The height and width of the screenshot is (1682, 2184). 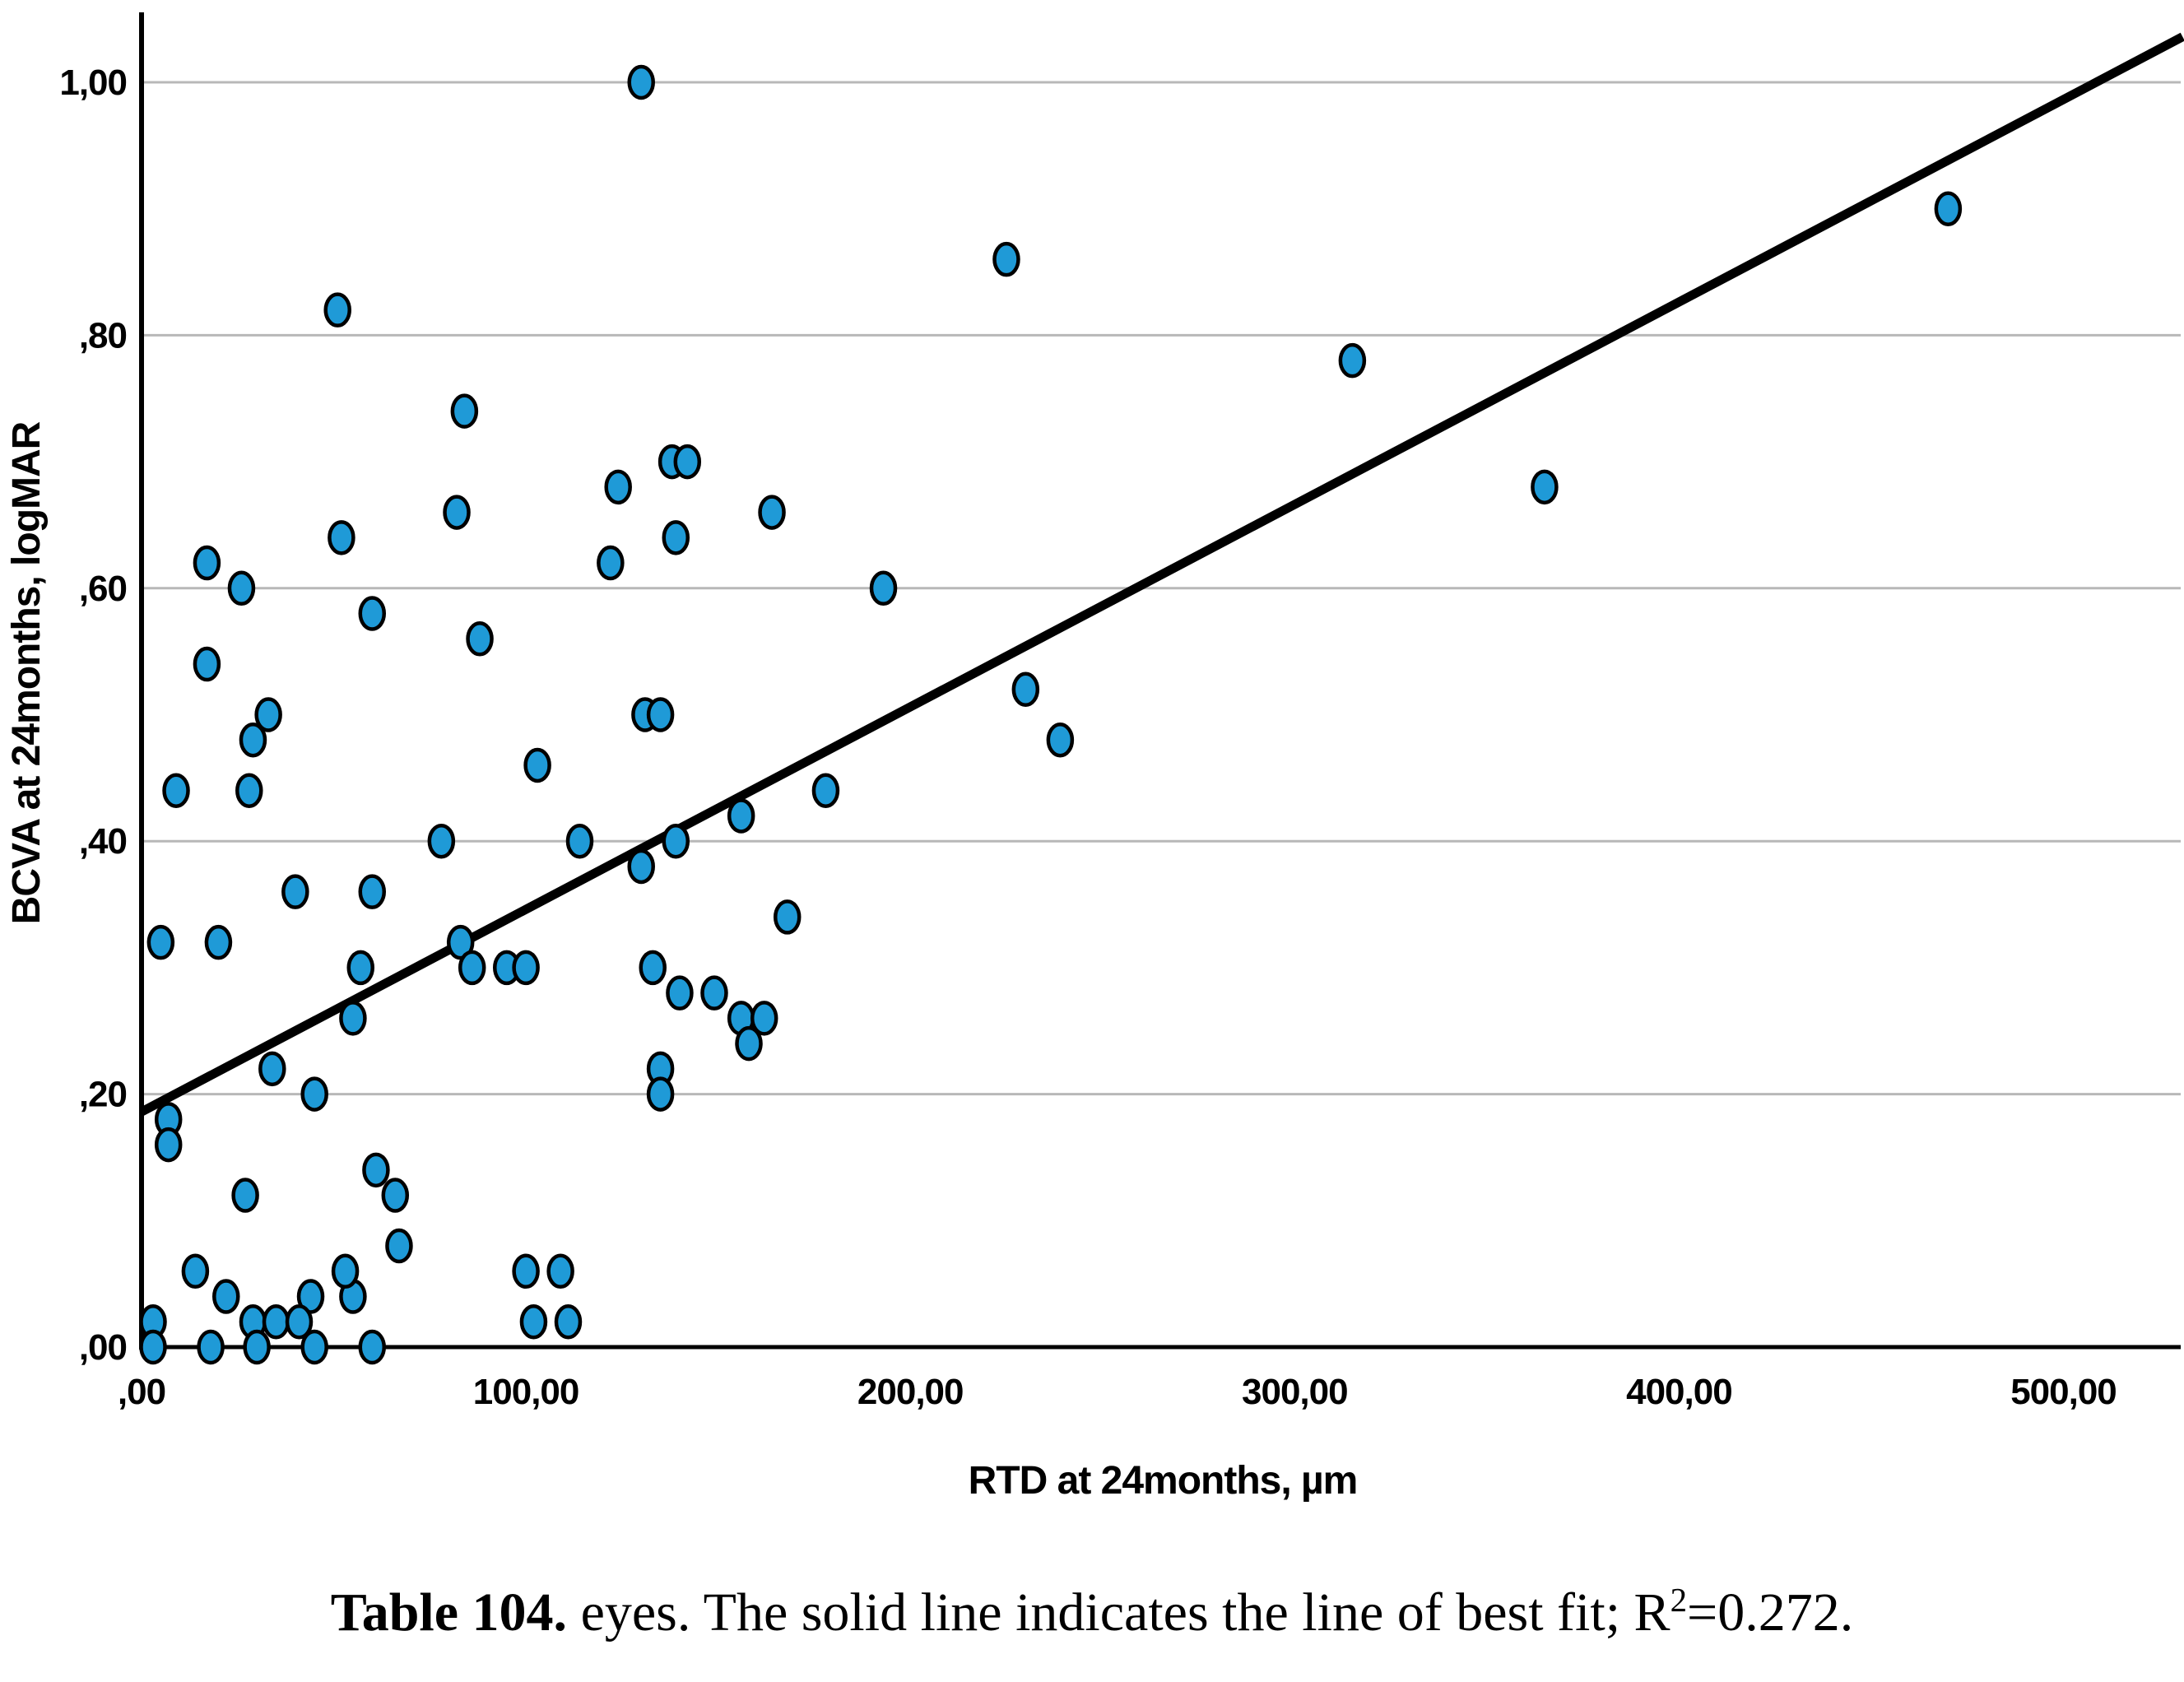 I want to click on caption-r-squared-exponent: 2, so click(x=1679, y=1600).